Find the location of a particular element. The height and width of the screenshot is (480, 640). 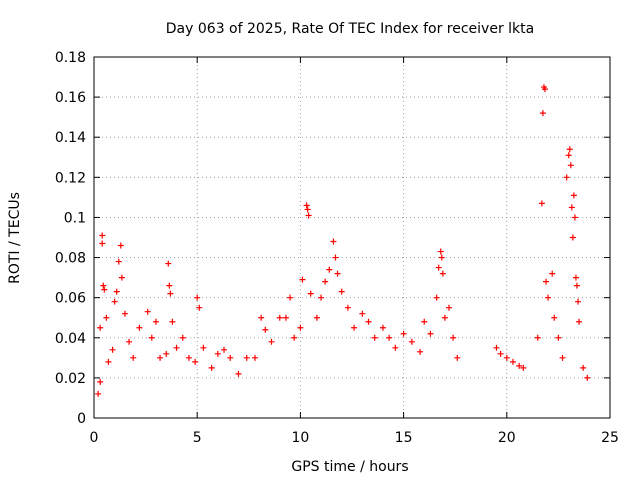

x-tick-label: 5 is located at coordinates (197, 438).